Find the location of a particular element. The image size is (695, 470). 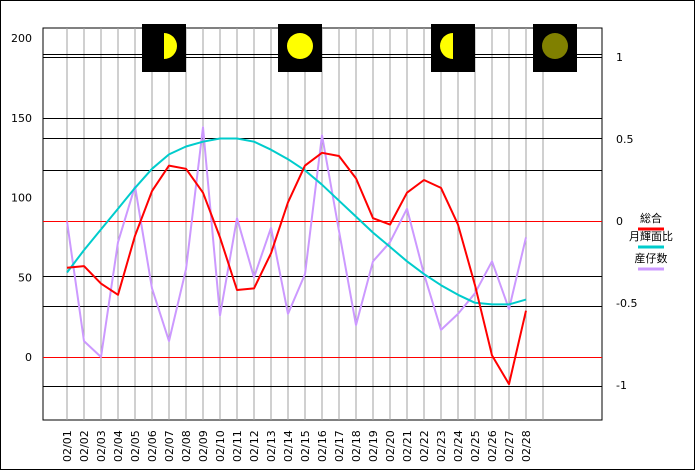

left-axis-ticks: 0 50 100 150 200 is located at coordinates (21, 198).